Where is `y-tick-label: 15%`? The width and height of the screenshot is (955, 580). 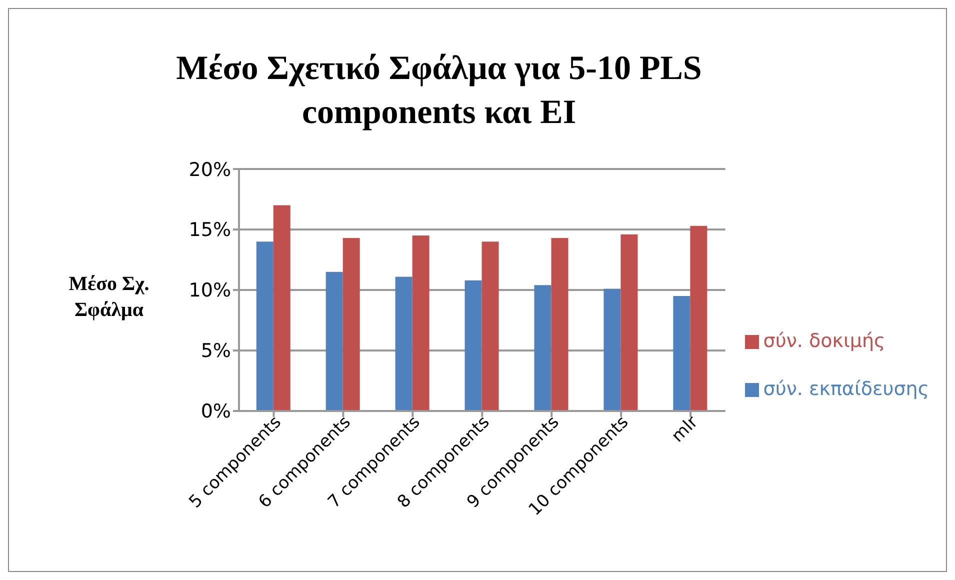
y-tick-label: 15% is located at coordinates (209, 230).